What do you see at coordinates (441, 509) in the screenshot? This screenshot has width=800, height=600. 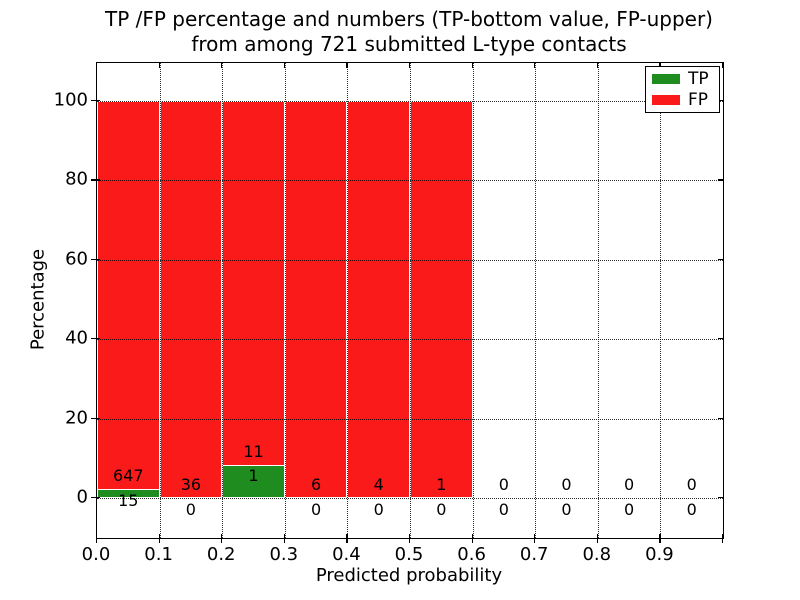 I see `tp-count-label-5: 0` at bounding box center [441, 509].